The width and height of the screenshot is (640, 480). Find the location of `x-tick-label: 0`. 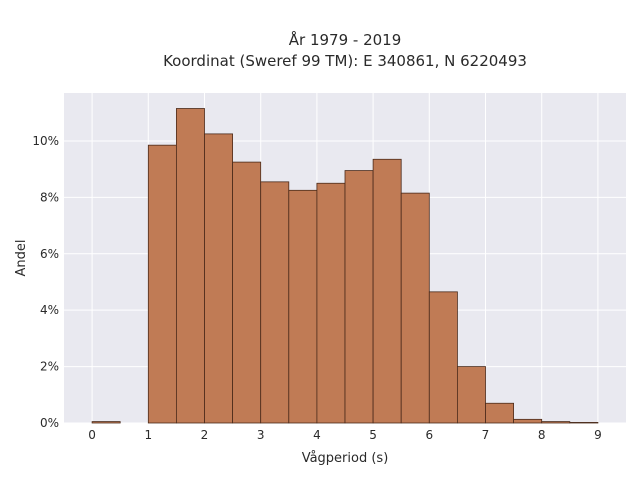

x-tick-label: 0 is located at coordinates (92, 435).